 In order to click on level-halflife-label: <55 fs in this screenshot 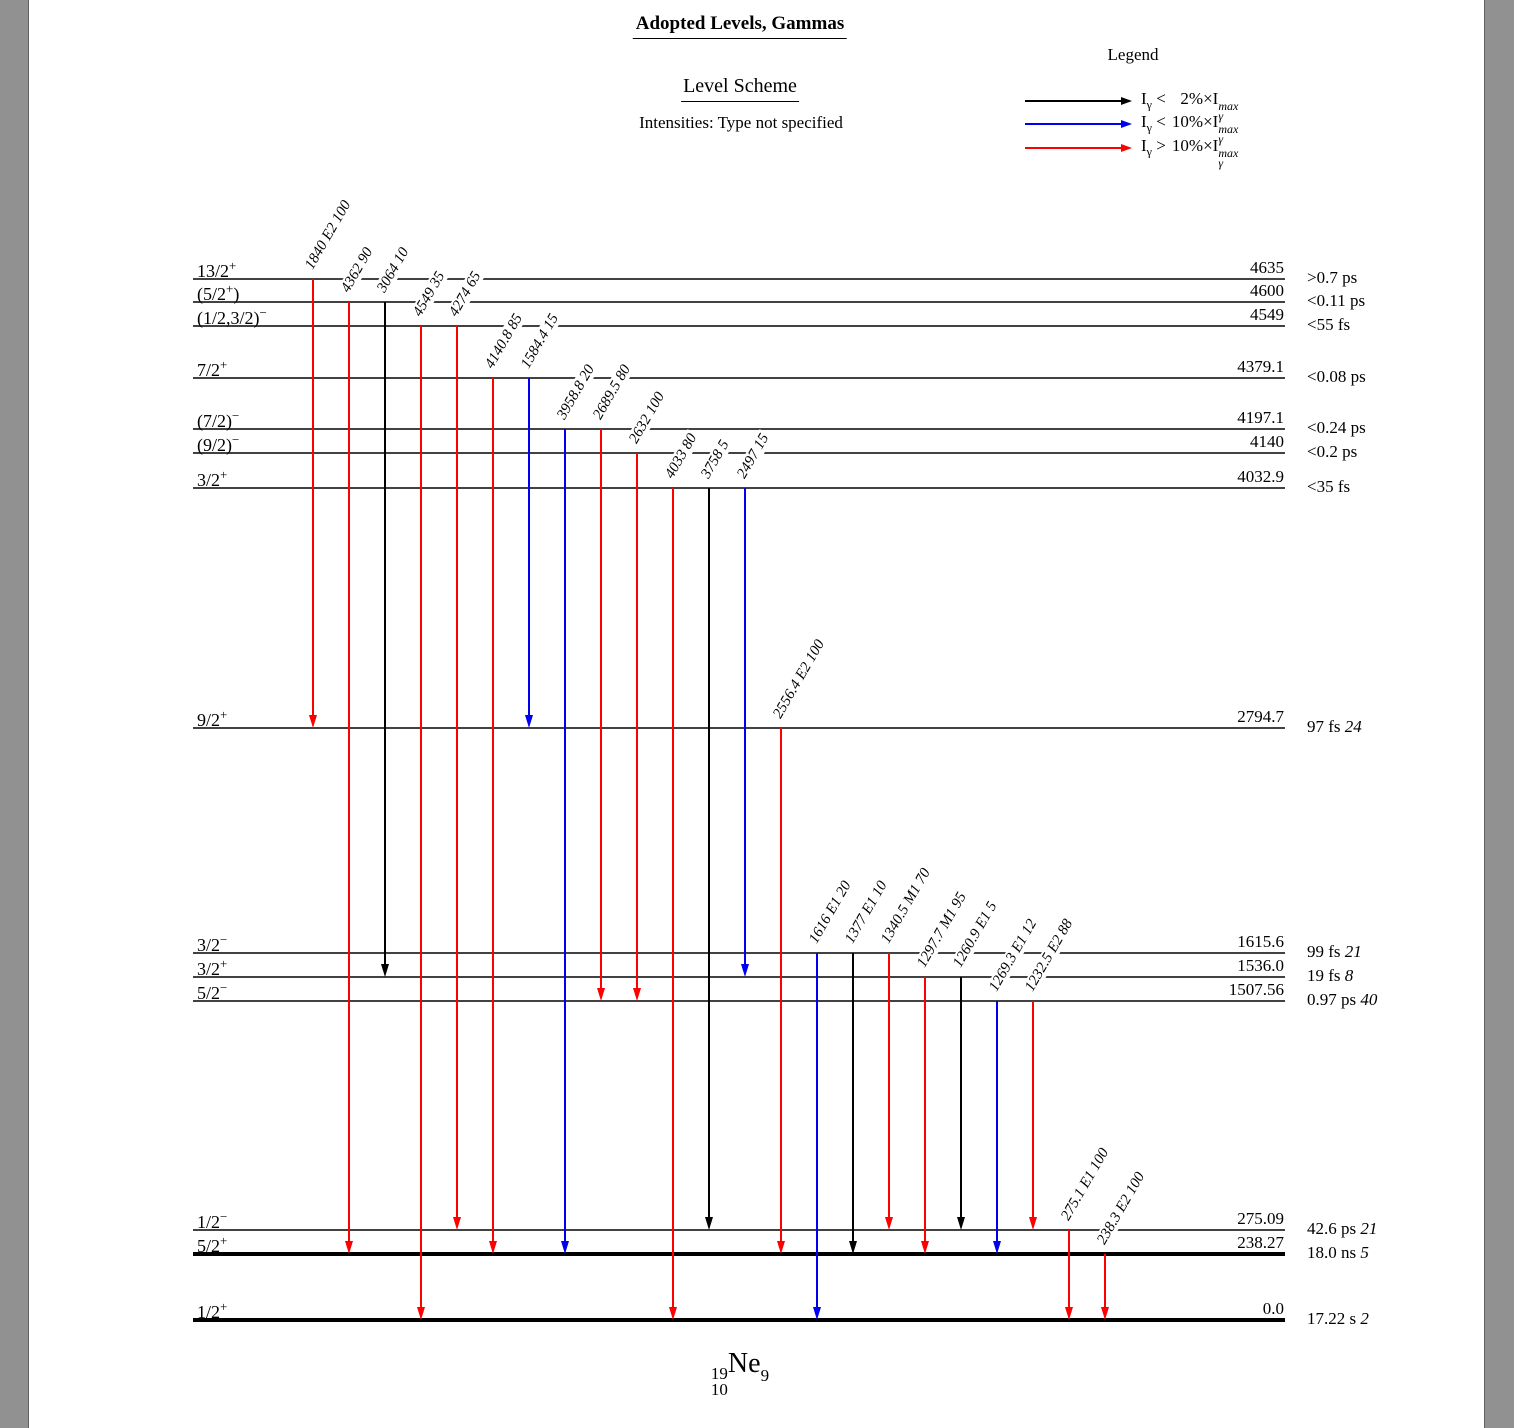, I will do `click(1329, 324)`.